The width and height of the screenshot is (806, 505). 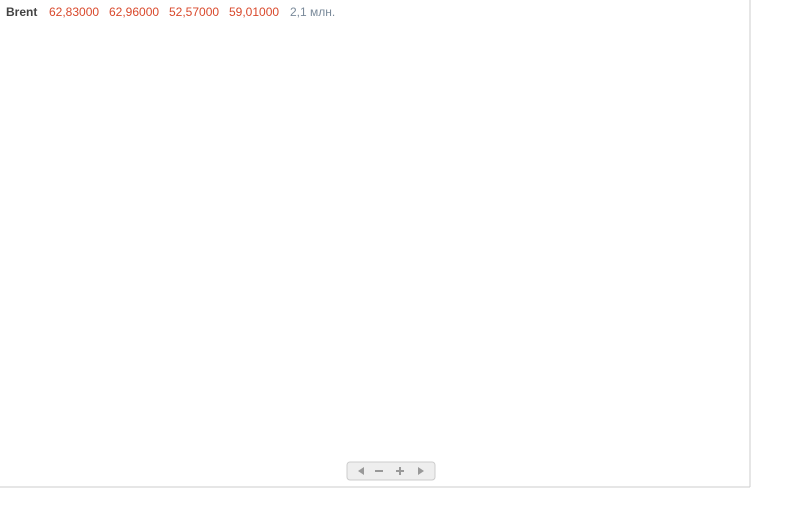 What do you see at coordinates (254, 12) in the screenshot?
I see `header-close: 59,01000` at bounding box center [254, 12].